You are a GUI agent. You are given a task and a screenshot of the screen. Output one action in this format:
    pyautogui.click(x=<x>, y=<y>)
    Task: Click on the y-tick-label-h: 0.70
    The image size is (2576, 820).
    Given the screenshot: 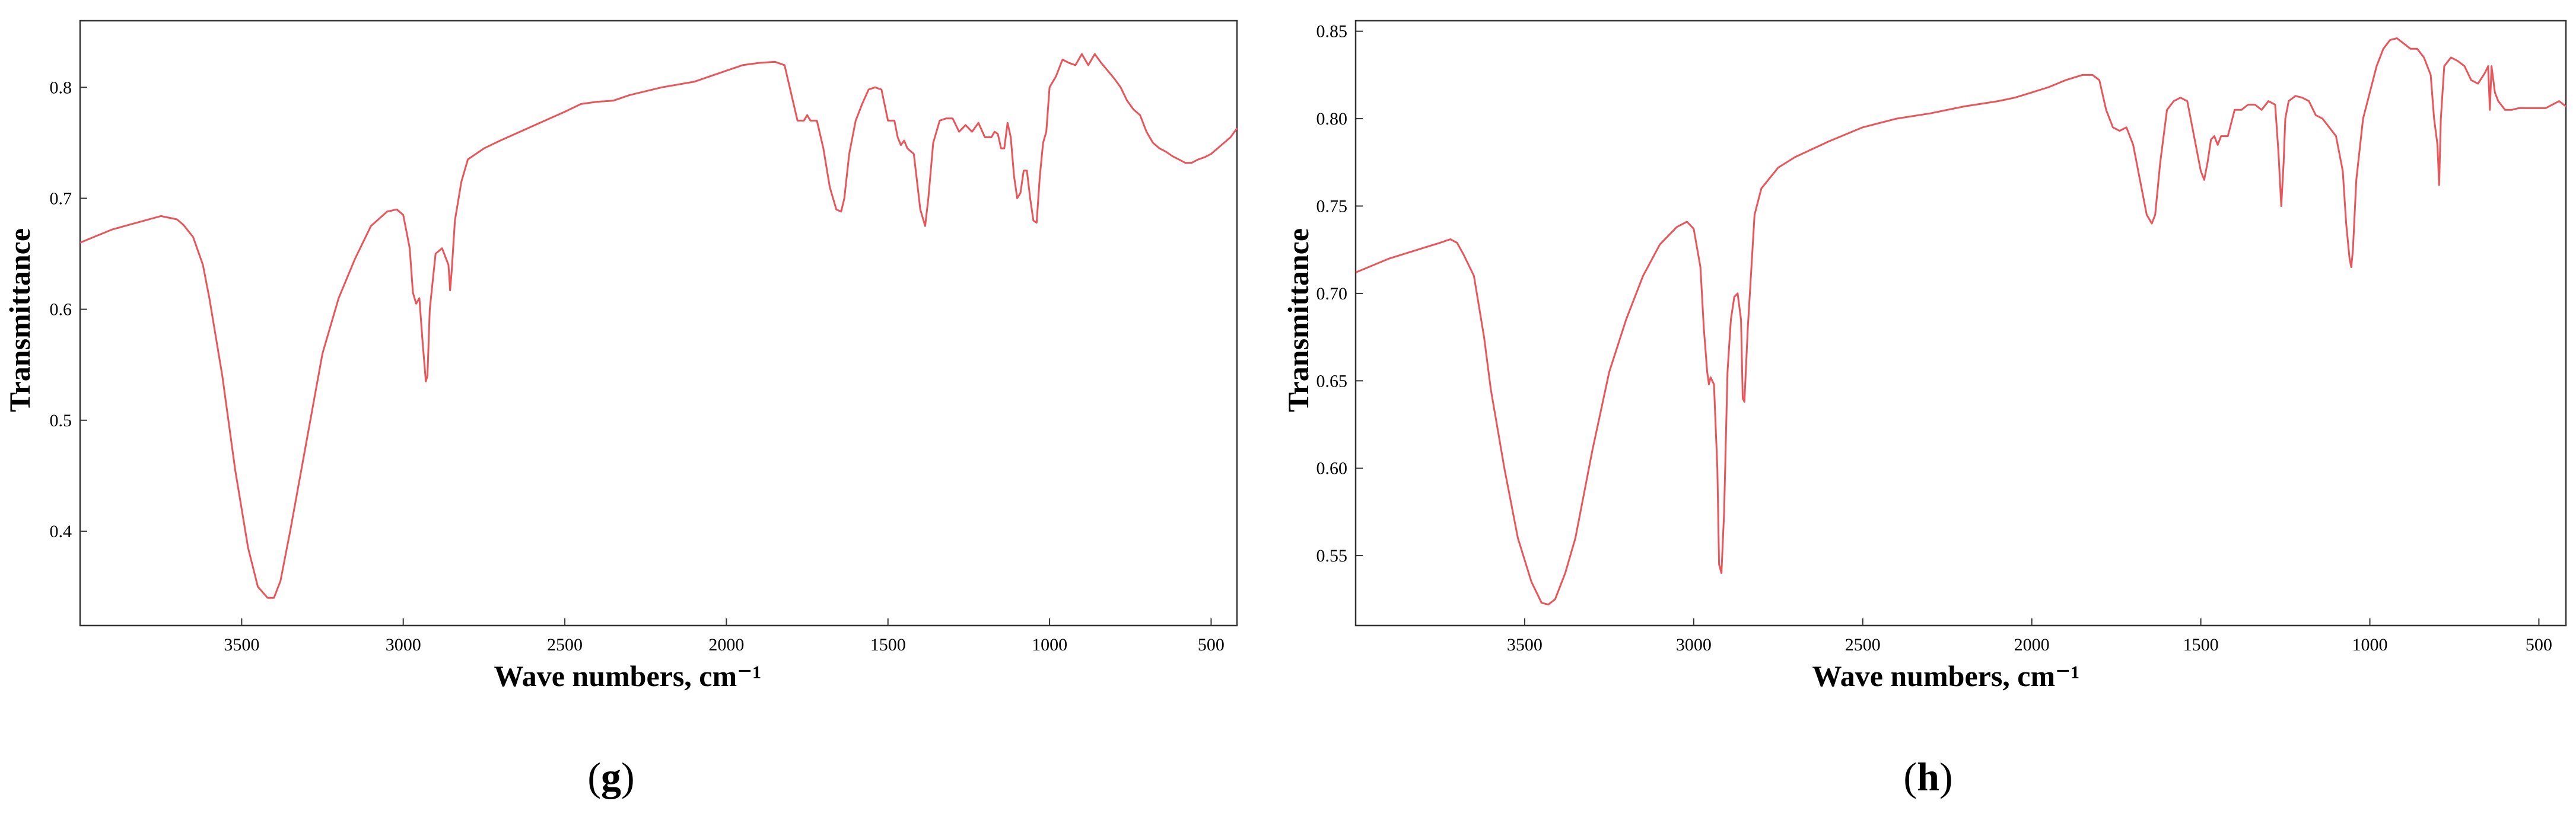 What is the action you would take?
    pyautogui.click(x=1332, y=294)
    